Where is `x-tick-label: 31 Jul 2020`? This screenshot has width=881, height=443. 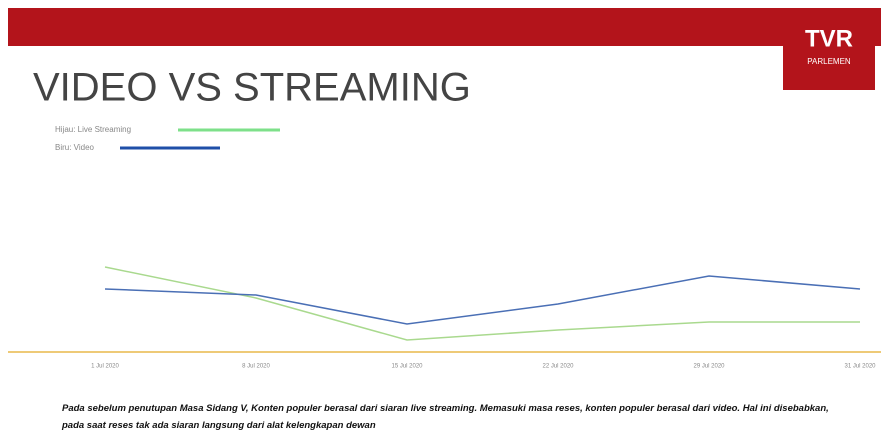
x-tick-label: 31 Jul 2020 is located at coordinates (860, 367).